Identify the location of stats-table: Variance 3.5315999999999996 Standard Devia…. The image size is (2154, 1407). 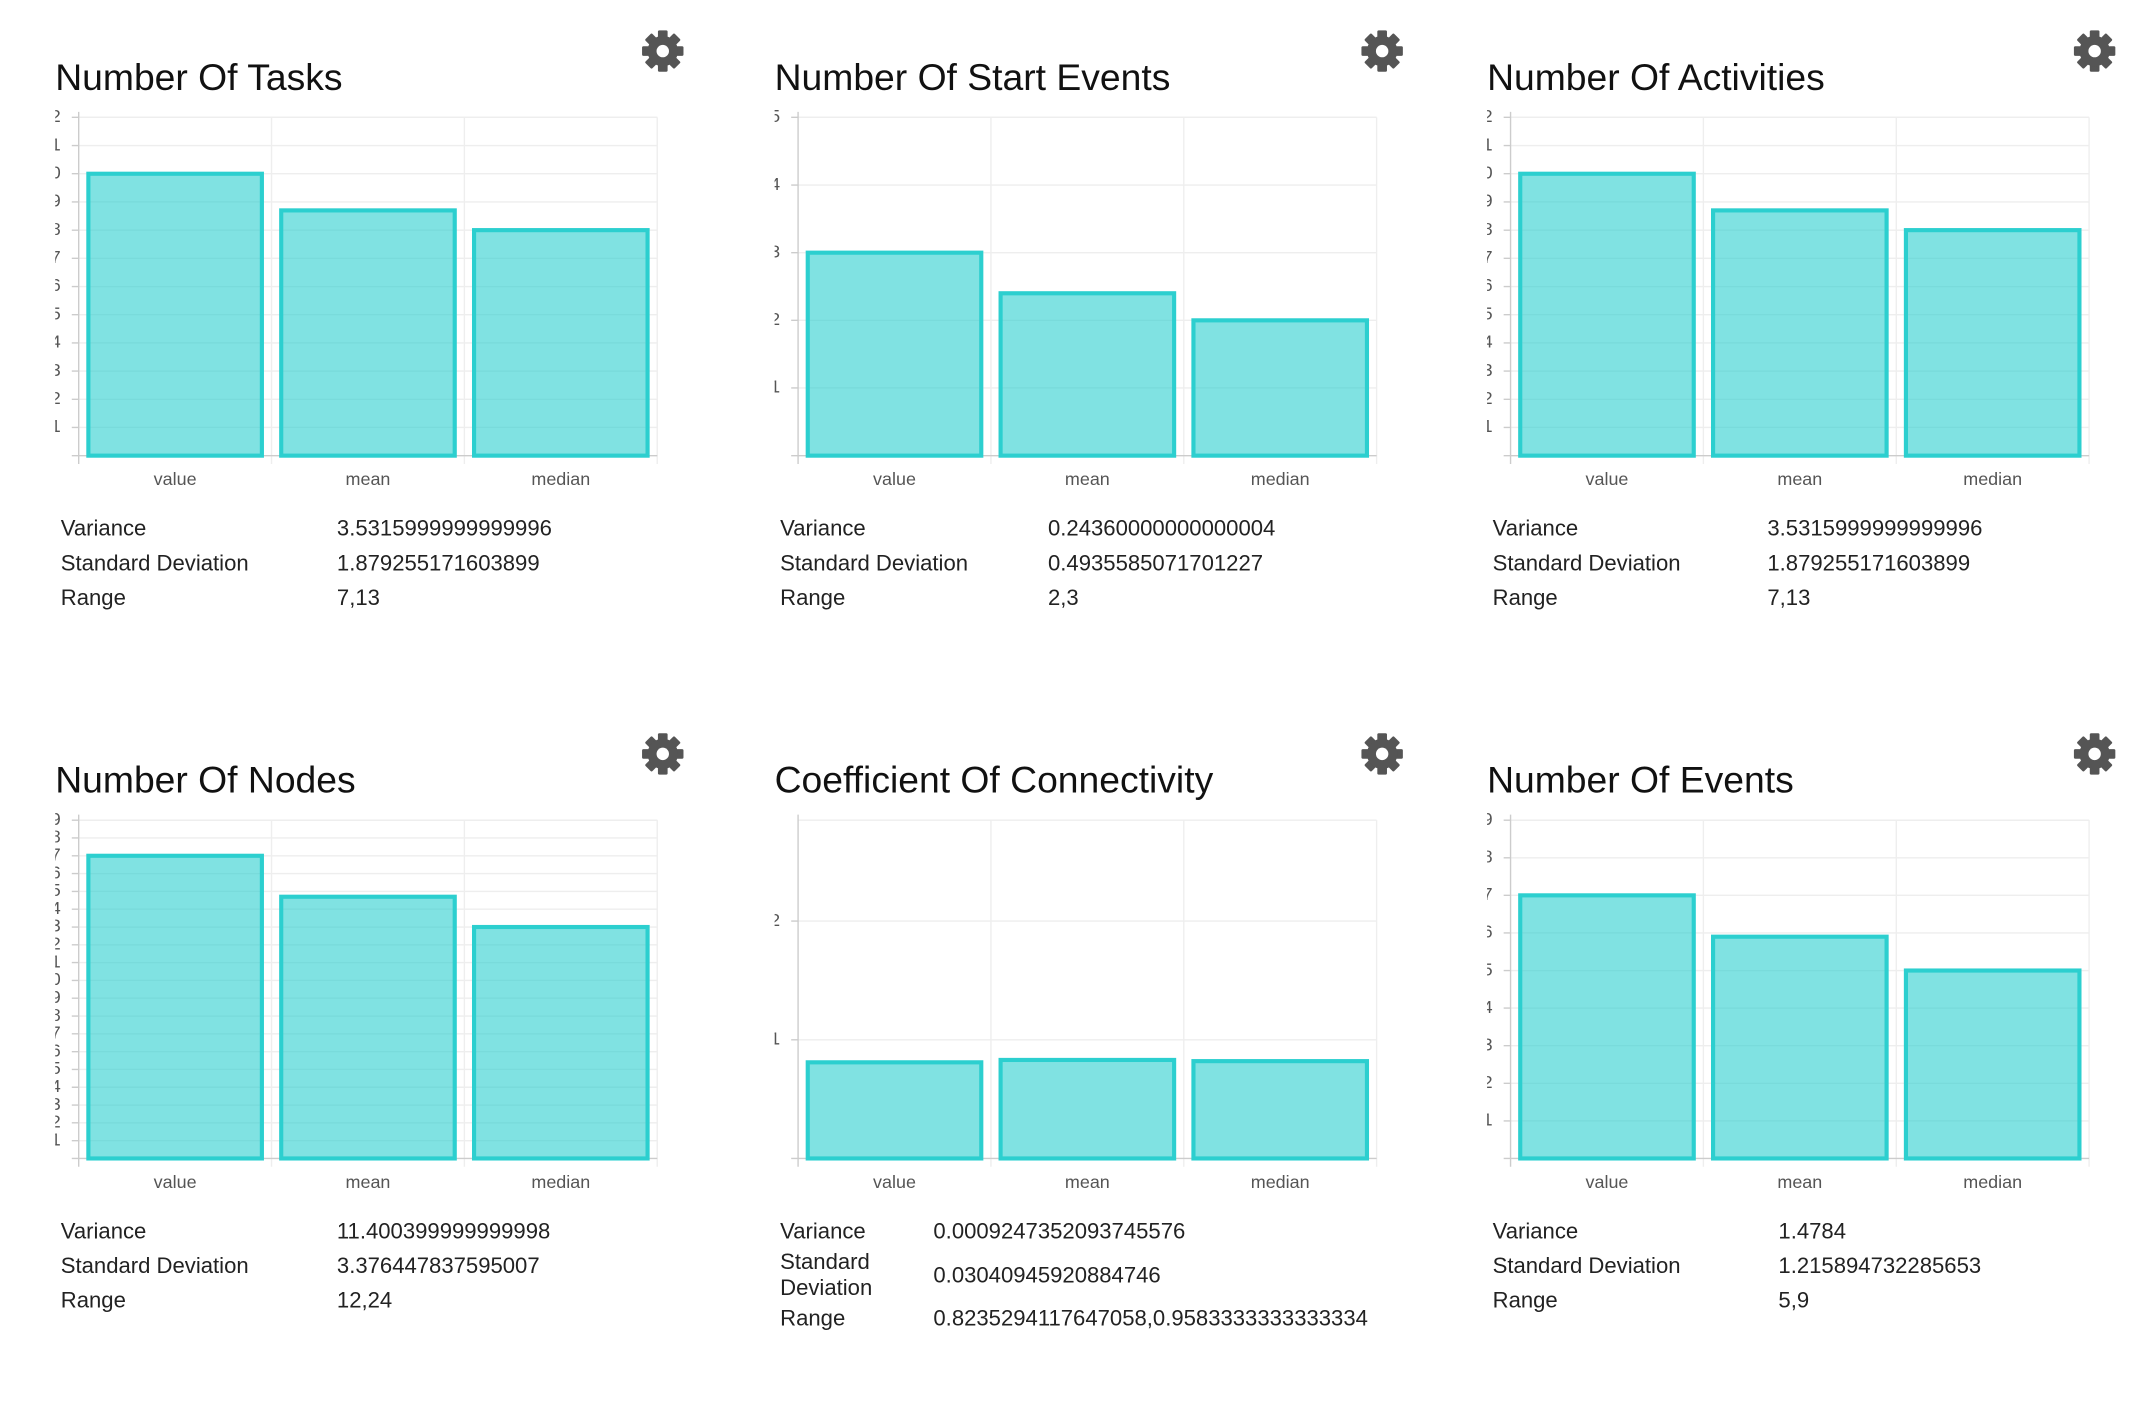
(1735, 564).